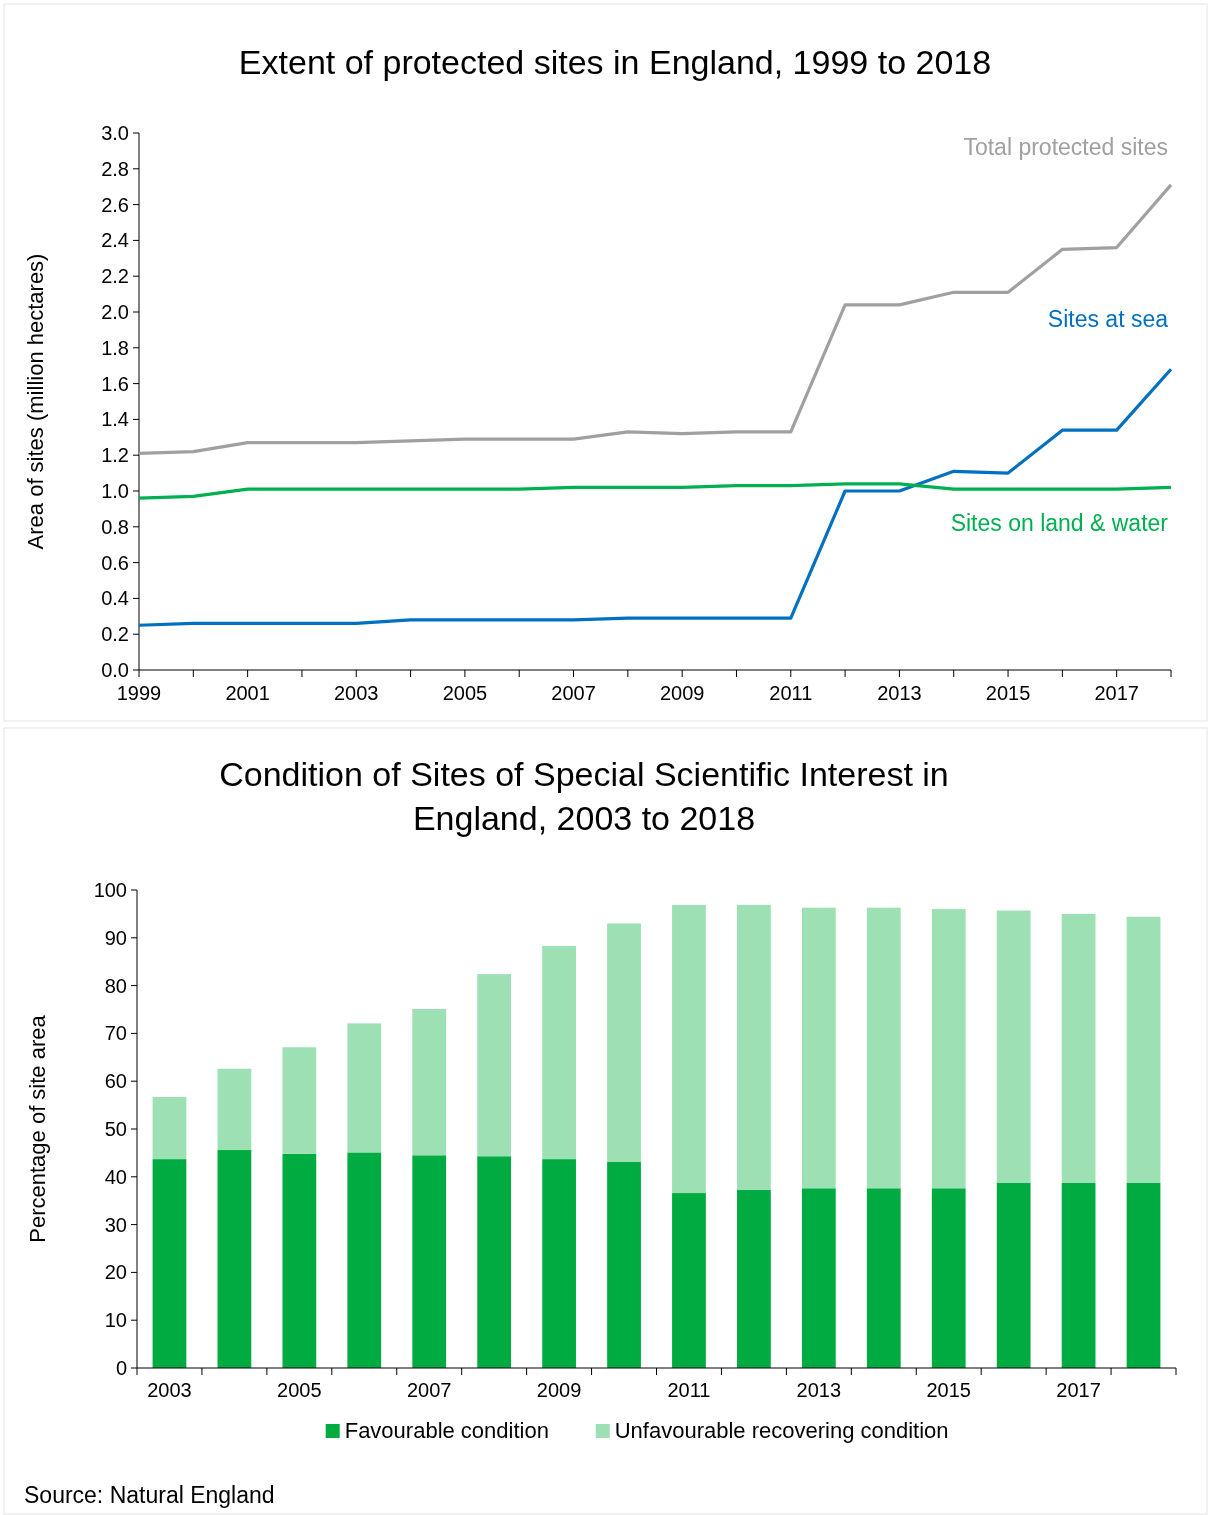  What do you see at coordinates (115, 276) in the screenshot?
I see `y-tick-label: 2.2` at bounding box center [115, 276].